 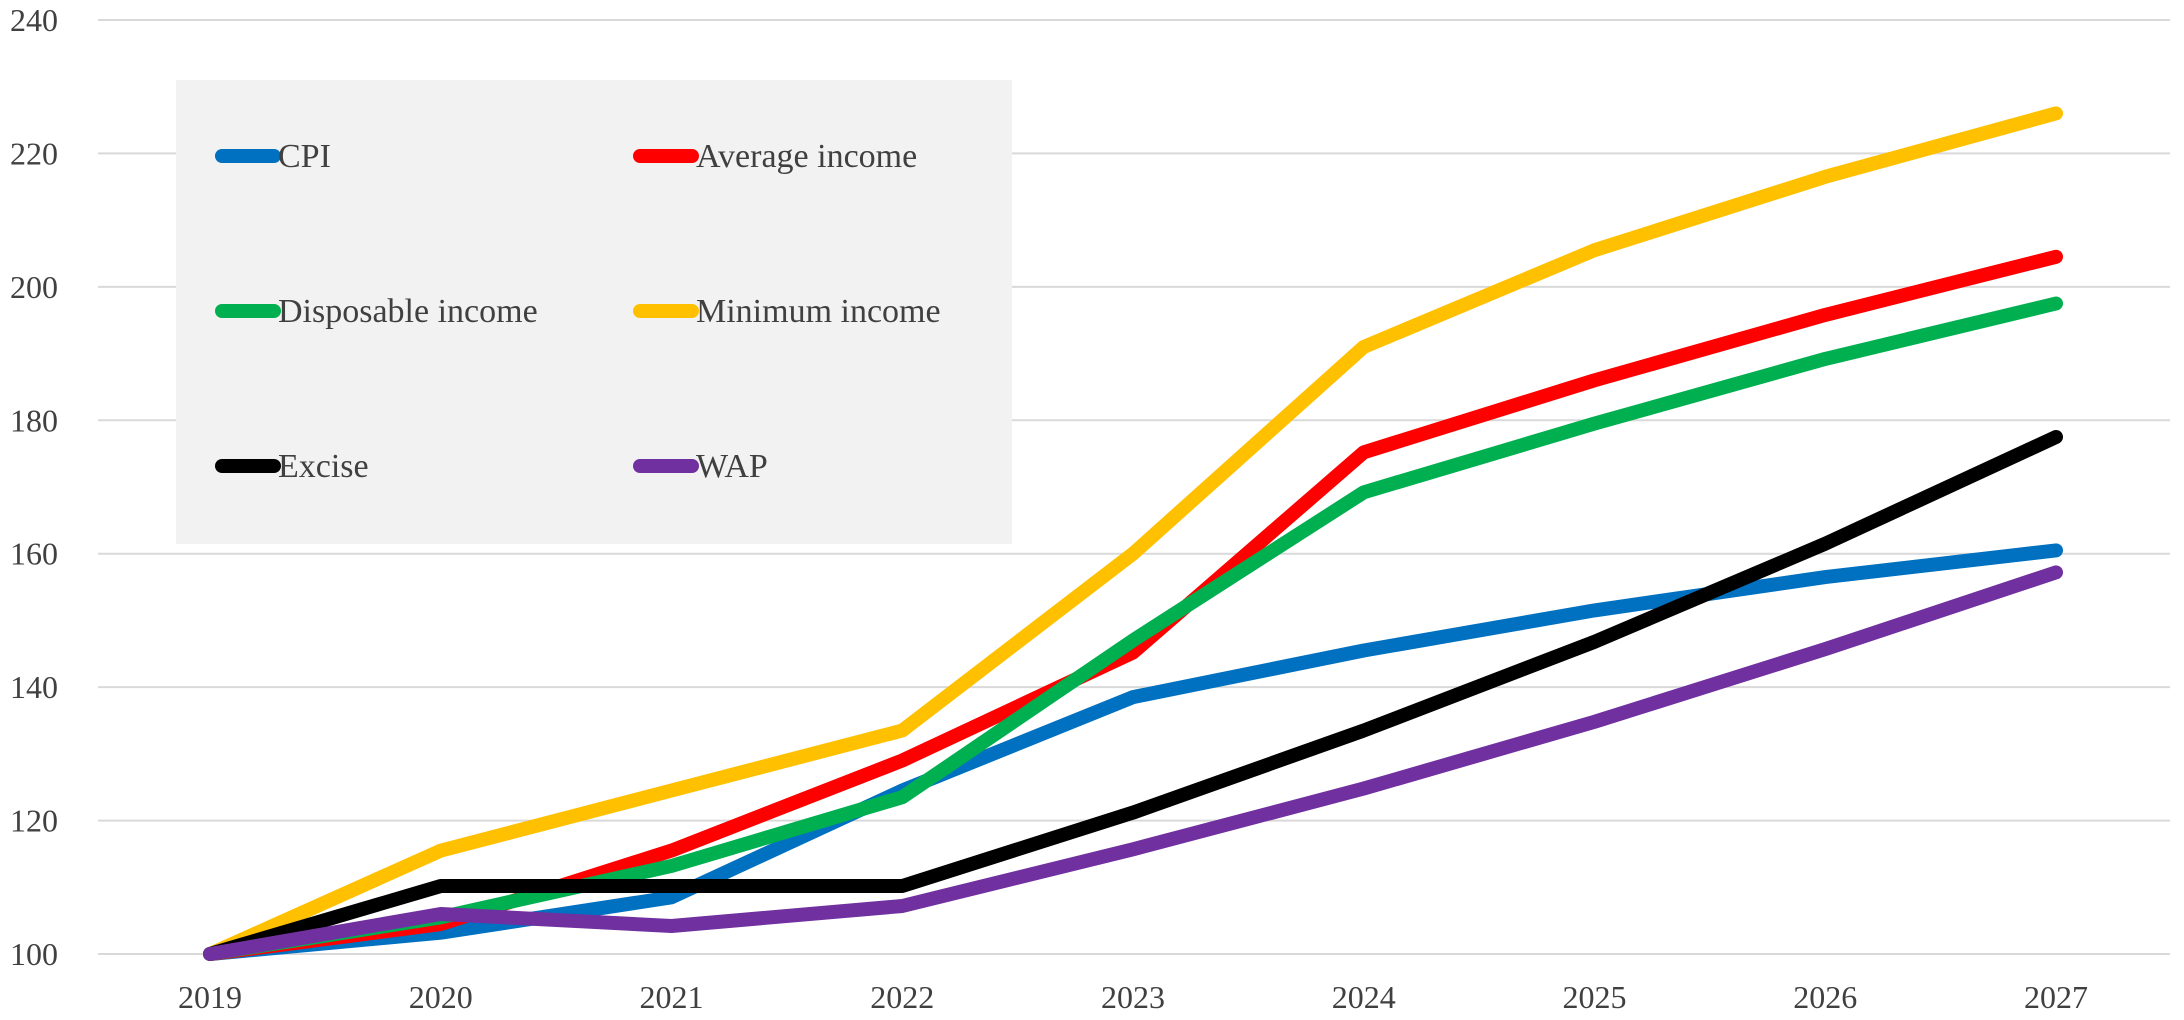 What do you see at coordinates (672, 997) in the screenshot?
I see `x-tick-label: 2021` at bounding box center [672, 997].